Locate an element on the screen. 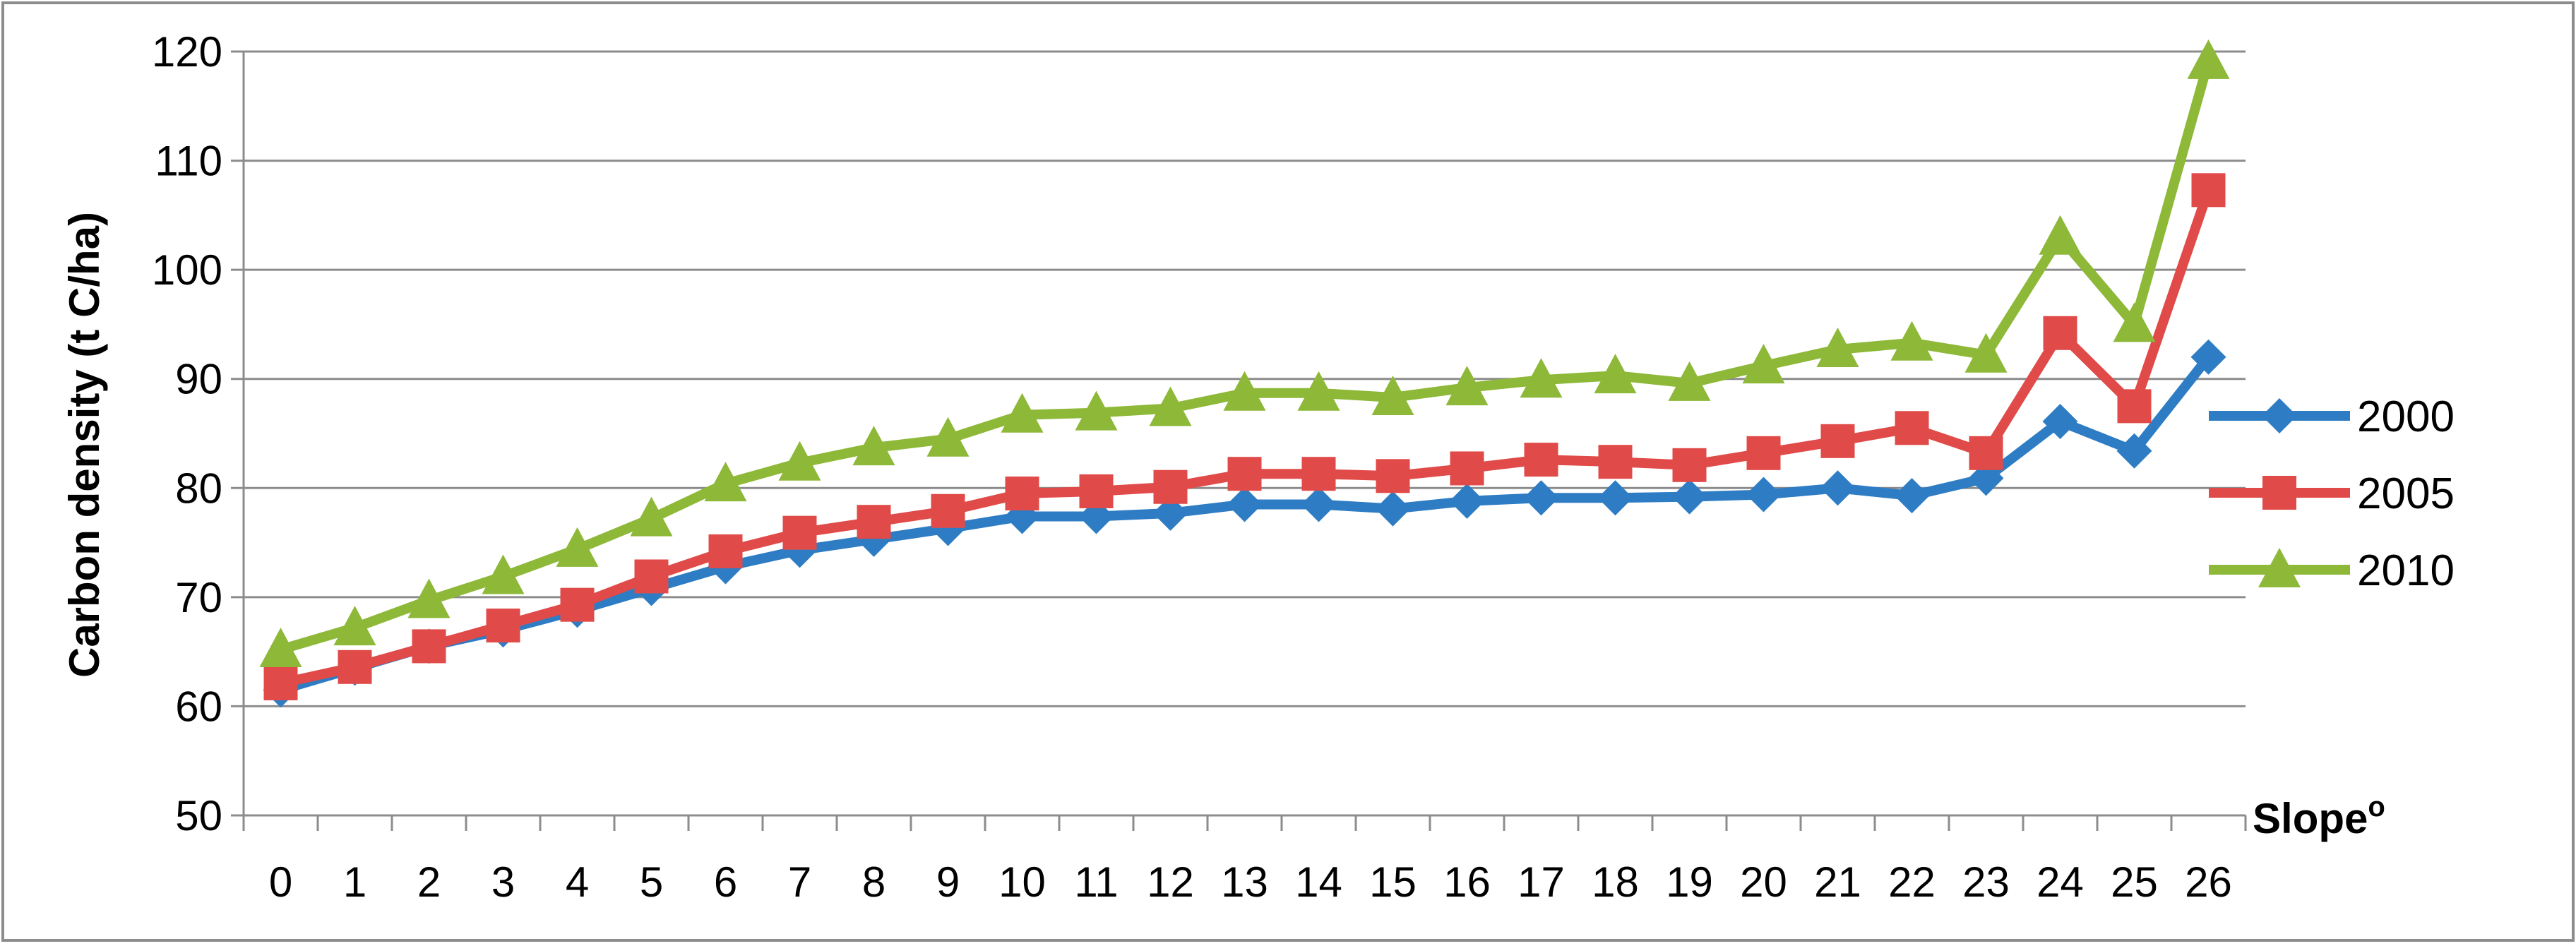 The height and width of the screenshot is (946, 2576). y-tick-label: 100 is located at coordinates (187, 270).